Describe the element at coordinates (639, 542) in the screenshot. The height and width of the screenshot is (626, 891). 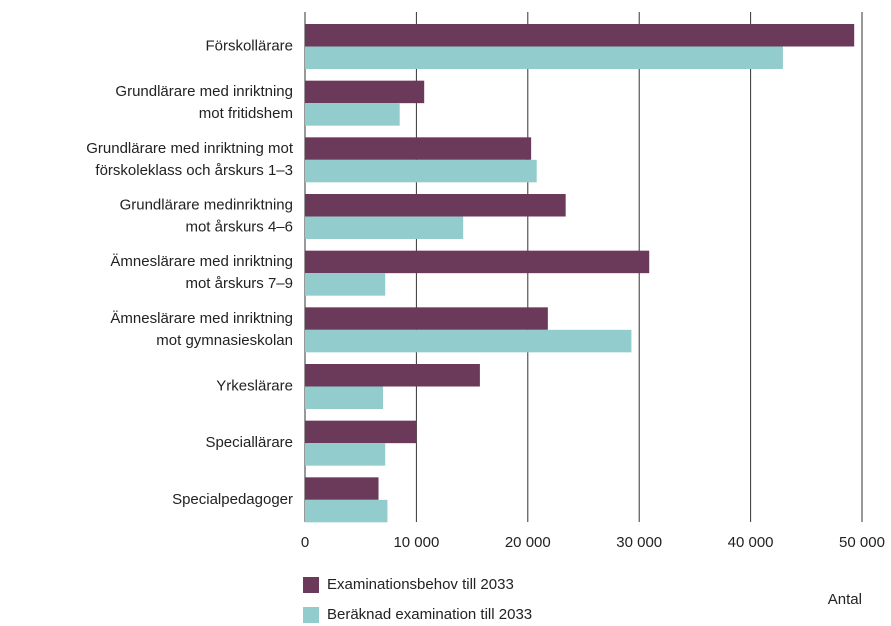
I see `x-tick-label: 30 000` at that location.